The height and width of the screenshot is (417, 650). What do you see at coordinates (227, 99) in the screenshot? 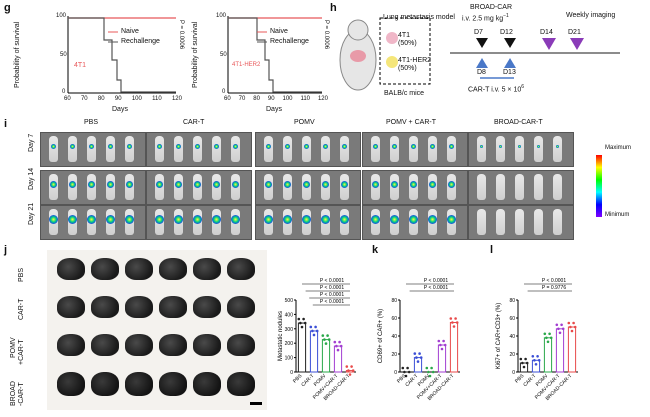
I see `xtick: 60` at bounding box center [227, 99].